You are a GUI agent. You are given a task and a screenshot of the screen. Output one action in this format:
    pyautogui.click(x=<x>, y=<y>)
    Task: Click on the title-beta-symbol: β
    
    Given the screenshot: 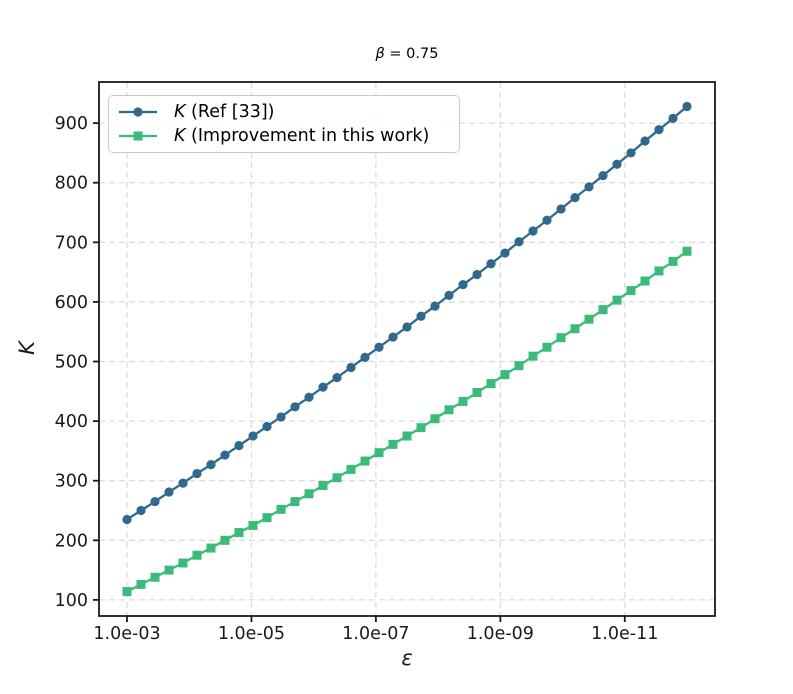 What is the action you would take?
    pyautogui.click(x=380, y=54)
    